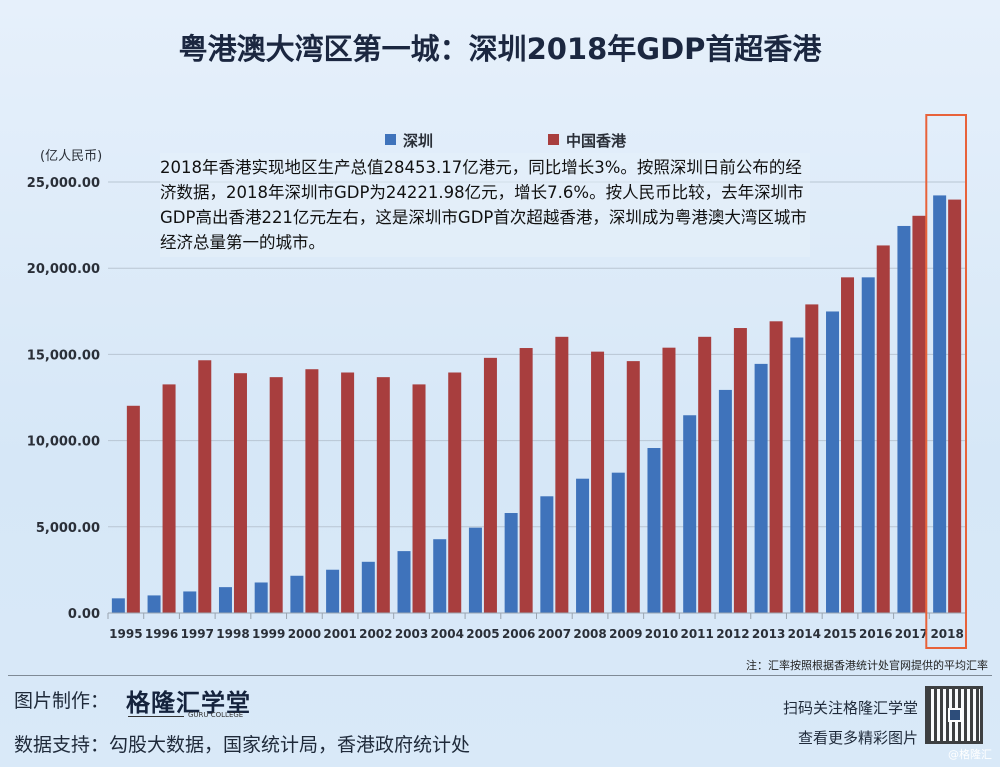 This screenshot has height=767, width=1000. Describe the element at coordinates (596, 141) in the screenshot. I see `legend-label: 中国香港` at that location.